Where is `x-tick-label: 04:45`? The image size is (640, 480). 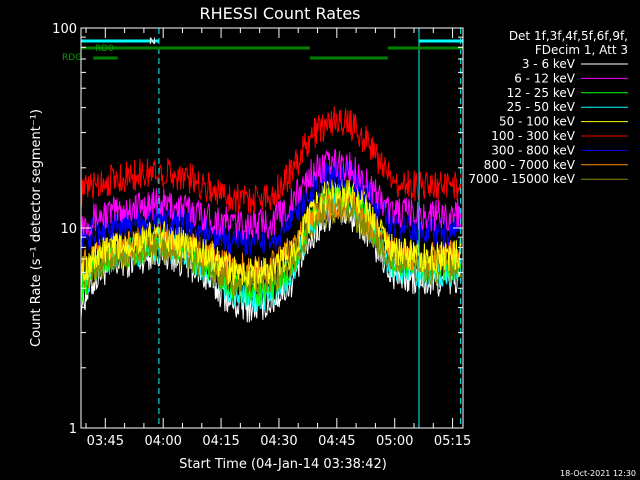 x-tick-label: 04:45 is located at coordinates (336, 441).